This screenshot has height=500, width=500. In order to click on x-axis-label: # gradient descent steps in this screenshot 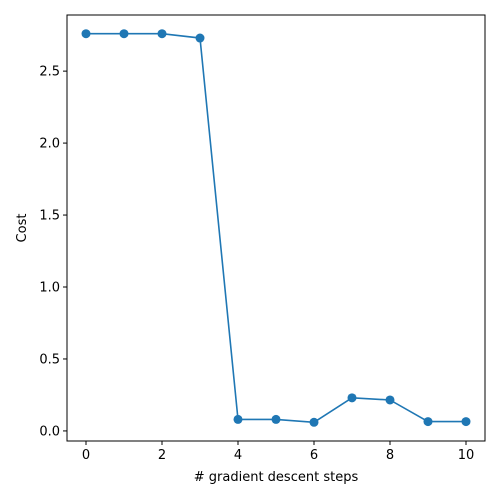, I will do `click(276, 477)`.